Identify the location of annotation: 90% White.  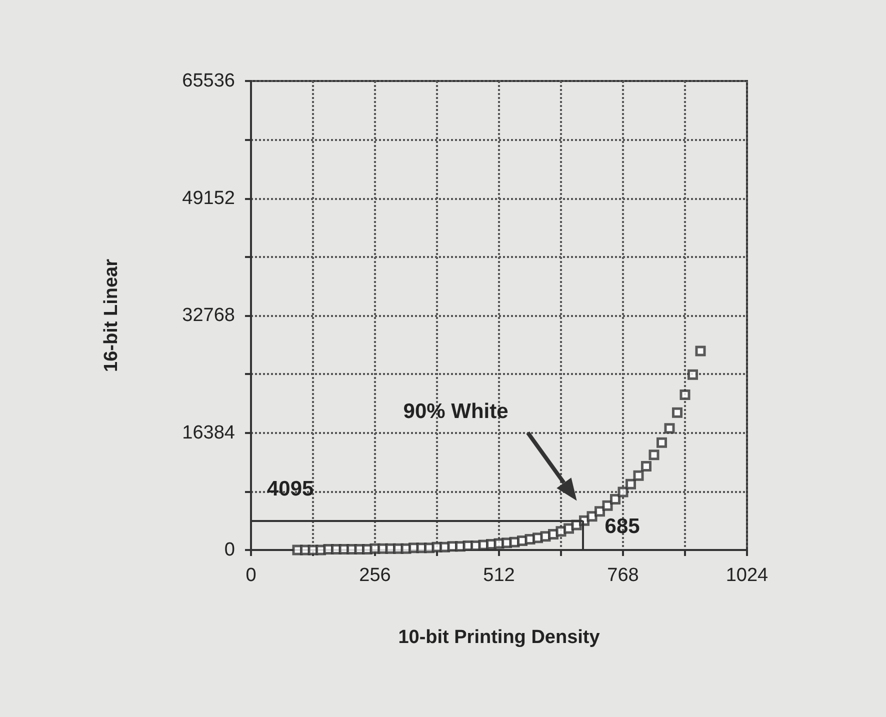
(455, 412).